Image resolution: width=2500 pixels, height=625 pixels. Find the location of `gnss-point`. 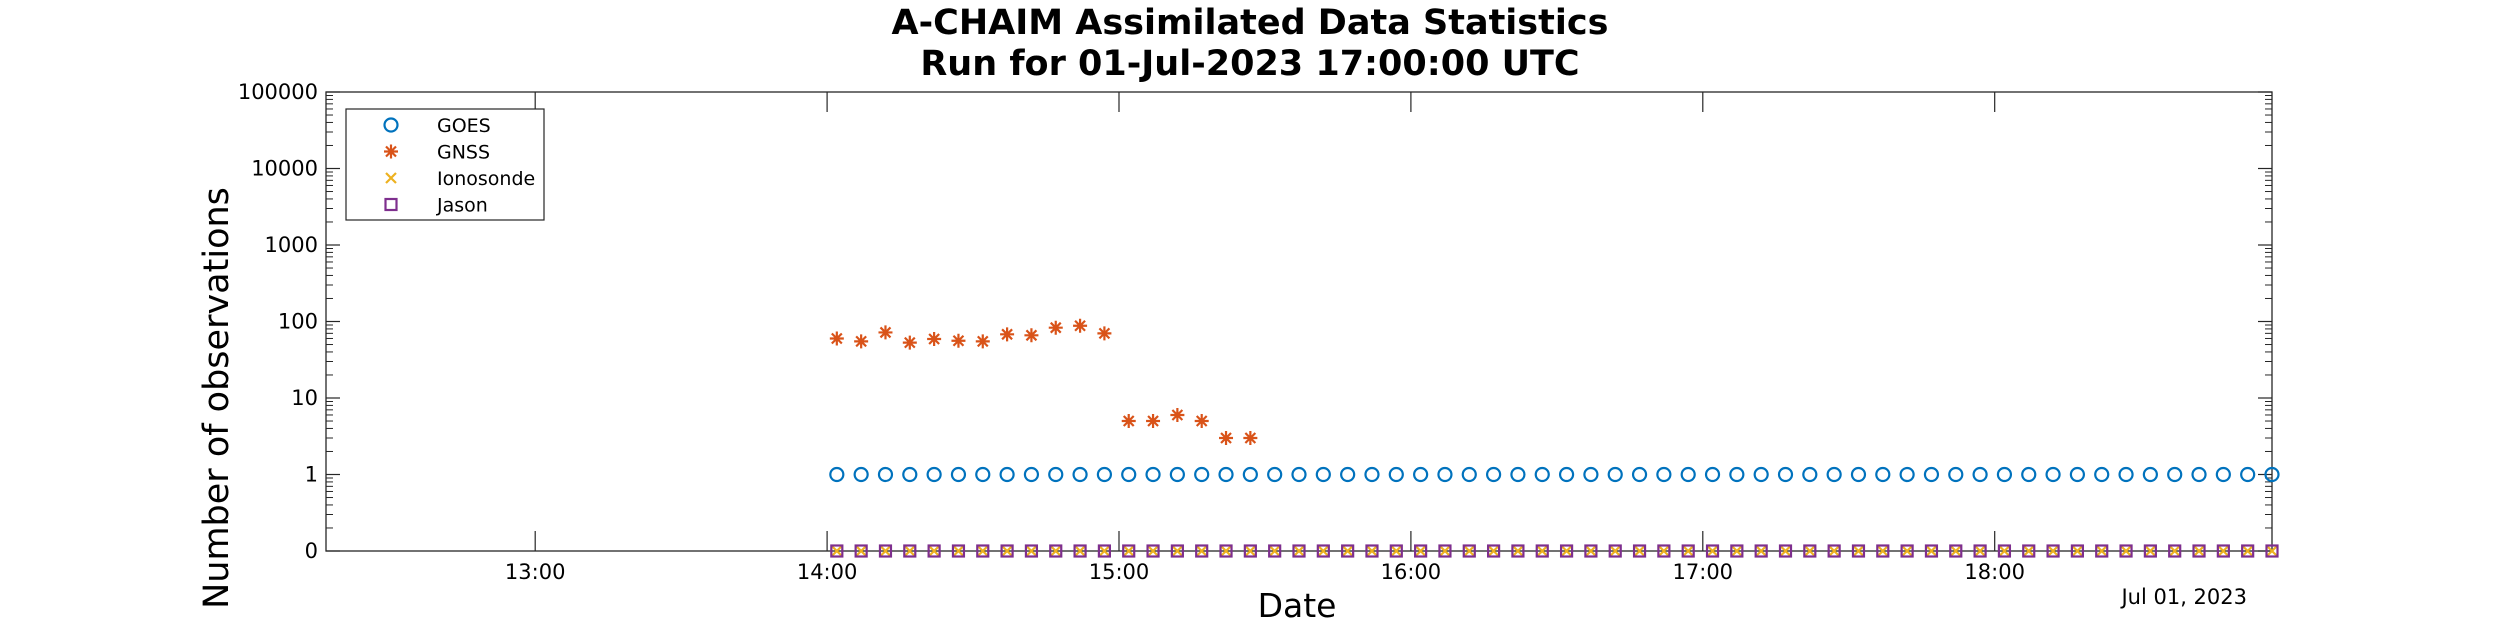

gnss-point is located at coordinates (836, 338).